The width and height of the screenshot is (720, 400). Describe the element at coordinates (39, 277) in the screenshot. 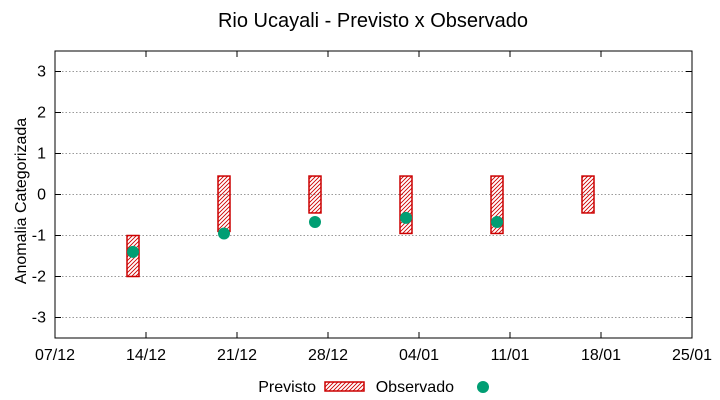

I see `y-tick-label: -2` at that location.